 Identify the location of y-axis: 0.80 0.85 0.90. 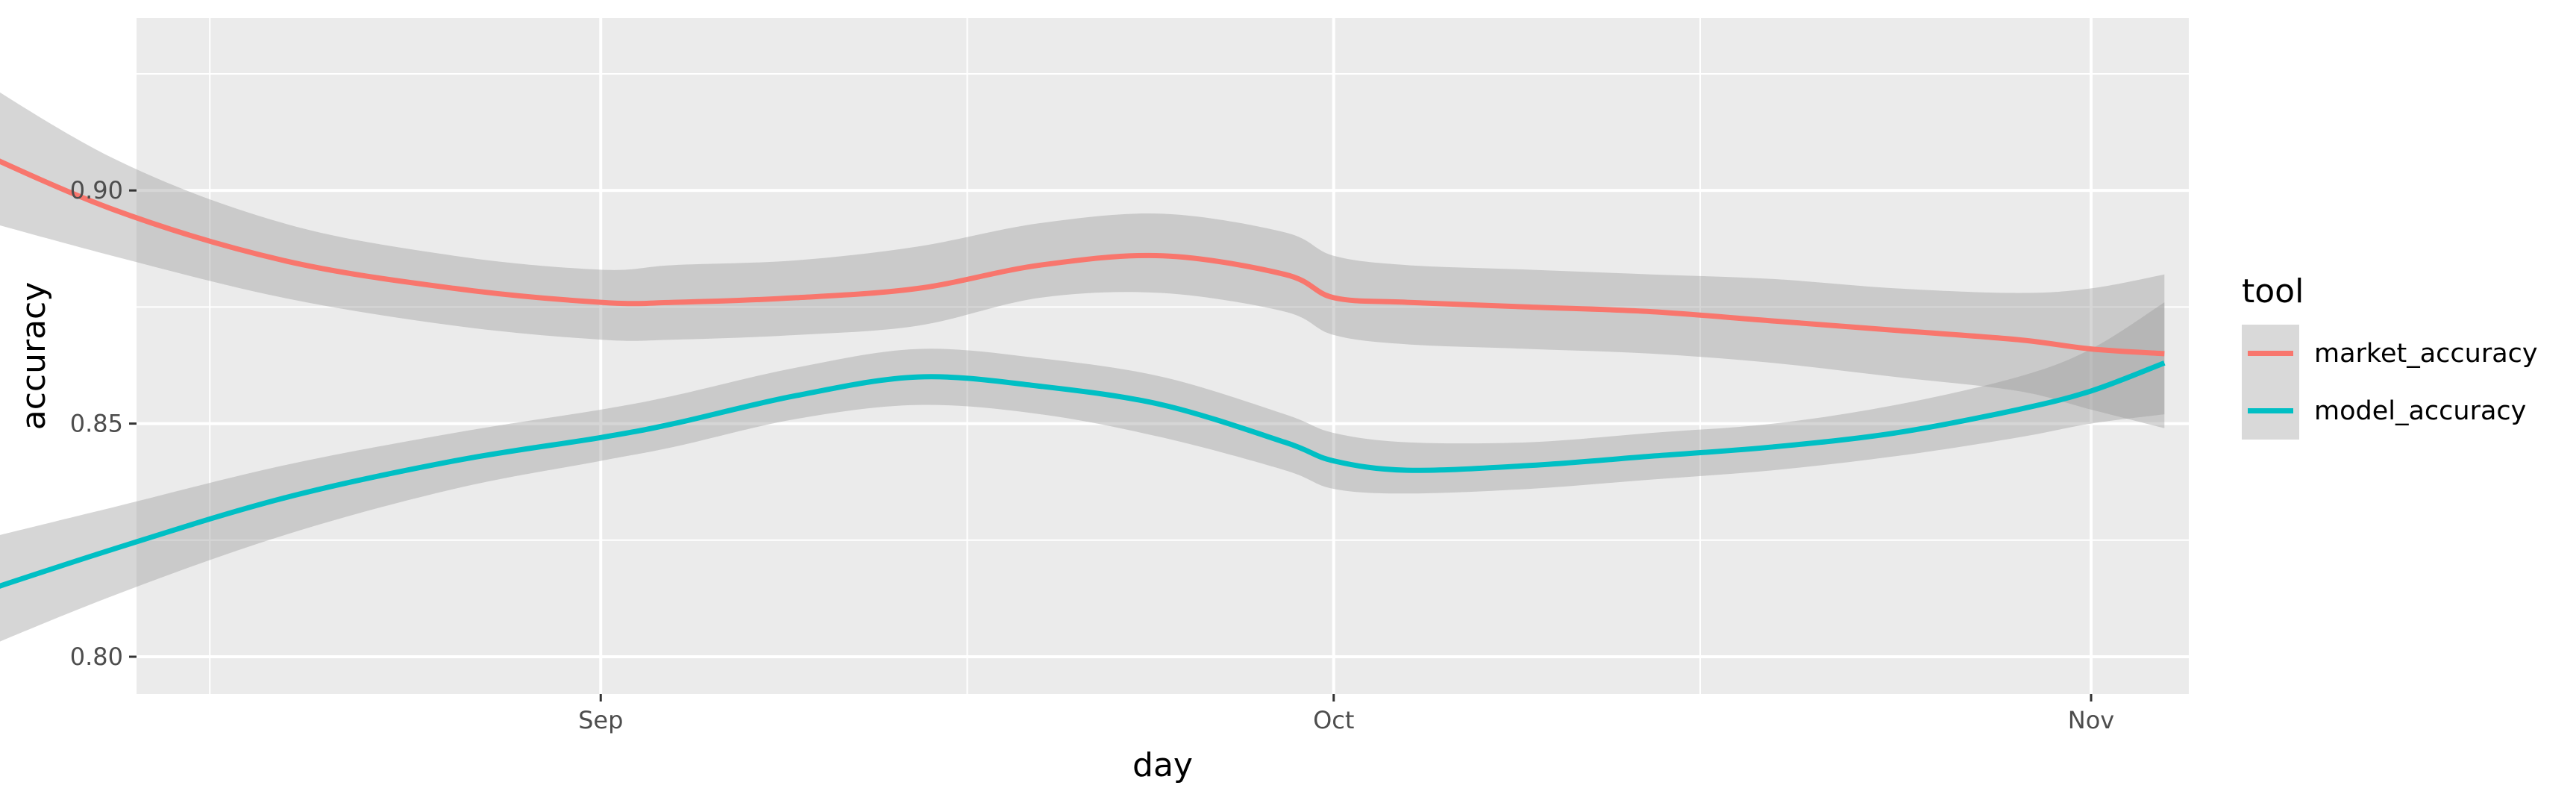
(103, 423).